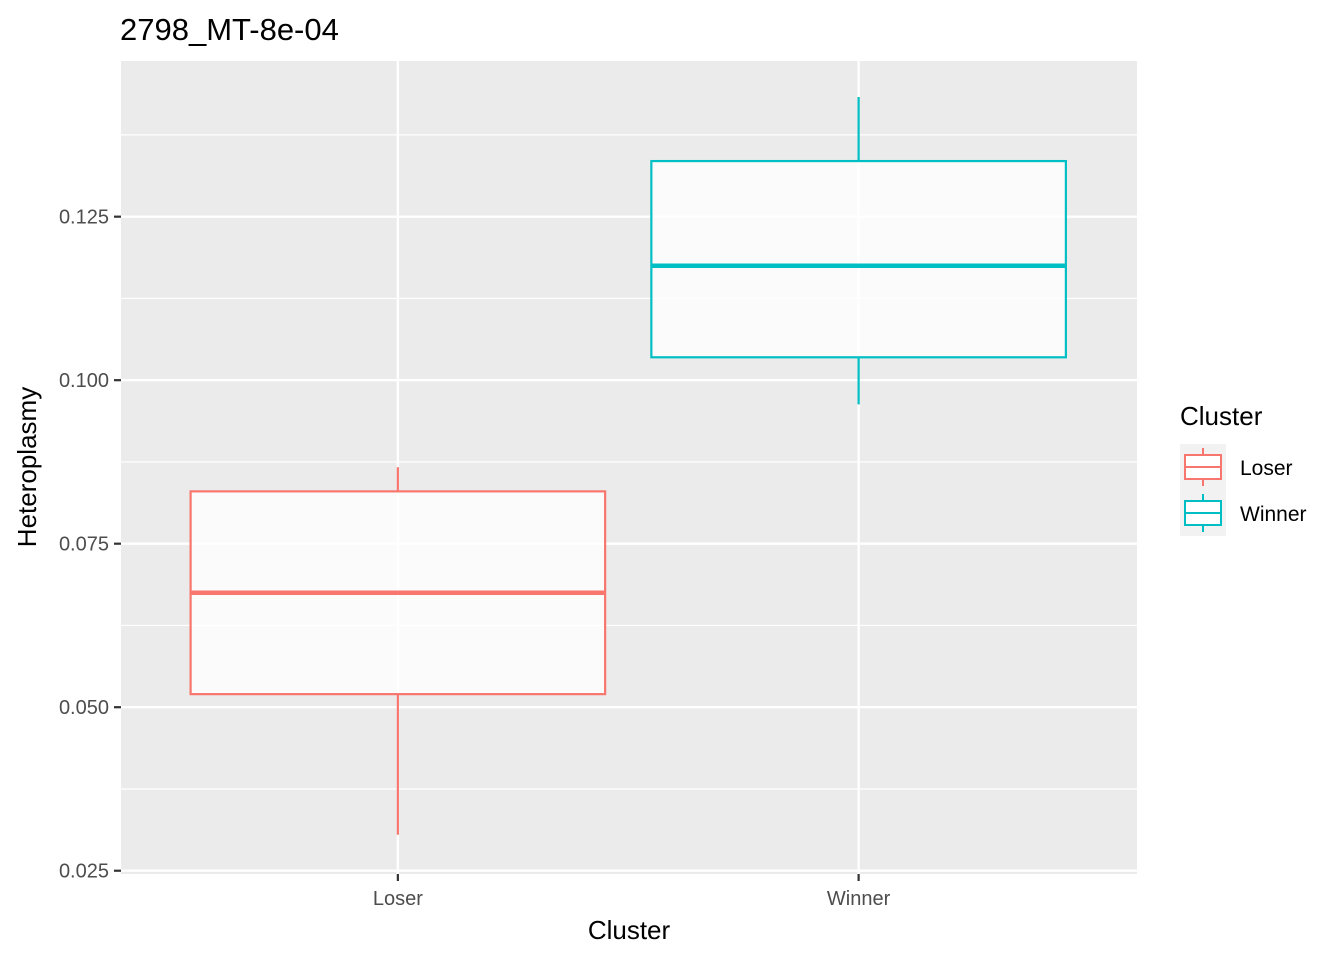 The image size is (1344, 960). I want to click on y-tick-label: 0.025, so click(84, 872).